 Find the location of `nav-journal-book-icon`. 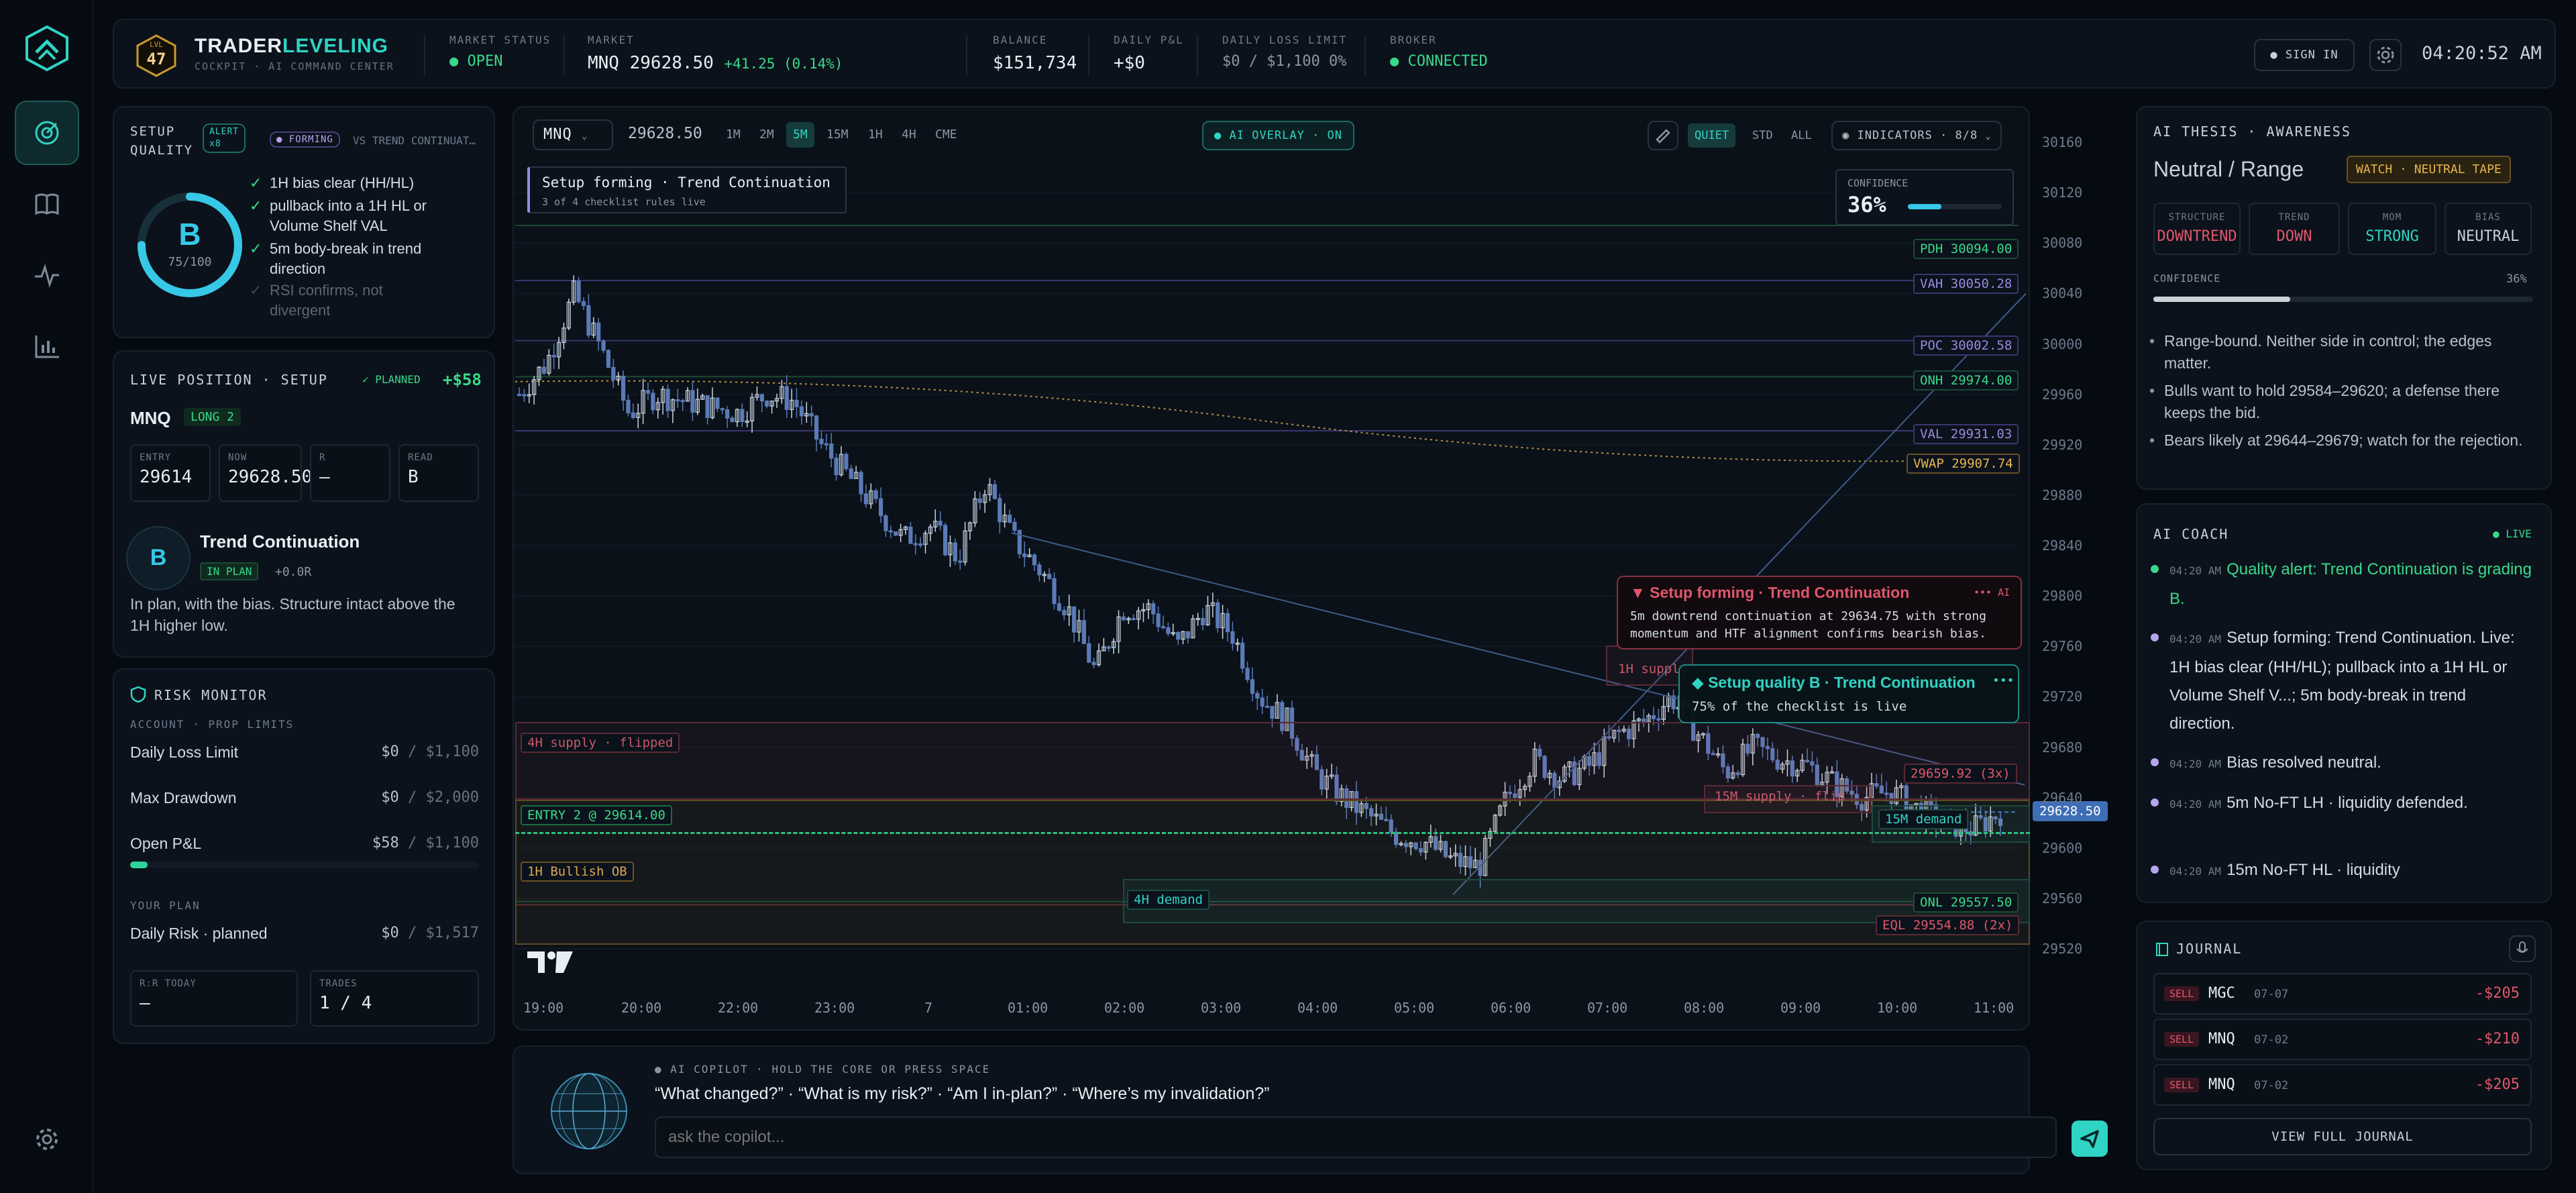

nav-journal-book-icon is located at coordinates (47, 204).